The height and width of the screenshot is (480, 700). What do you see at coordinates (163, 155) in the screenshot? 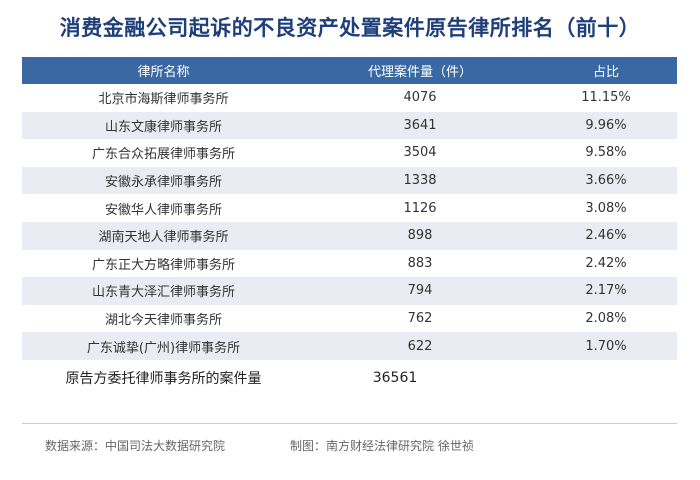
I see `cell-firm-name: 广东合众拓展律师事务所` at bounding box center [163, 155].